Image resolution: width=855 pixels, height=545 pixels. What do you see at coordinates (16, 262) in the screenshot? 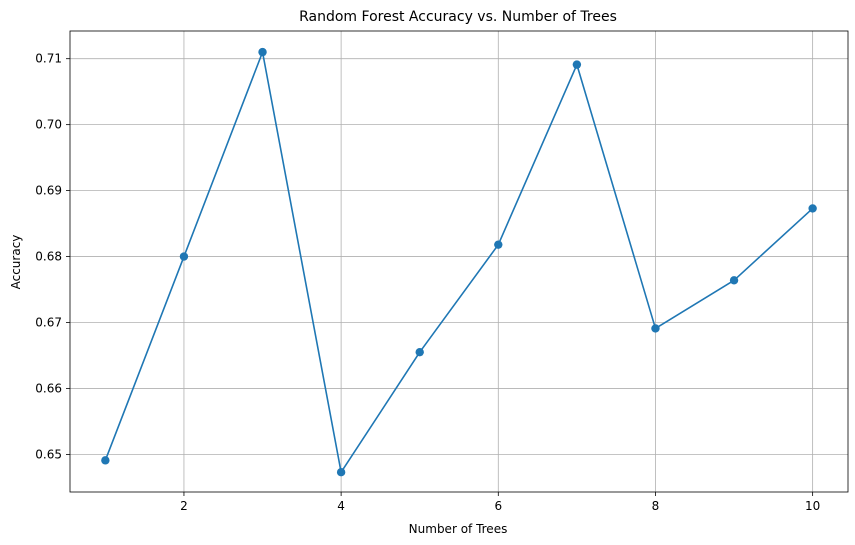
I see `y-axis-label: Accuracy` at bounding box center [16, 262].